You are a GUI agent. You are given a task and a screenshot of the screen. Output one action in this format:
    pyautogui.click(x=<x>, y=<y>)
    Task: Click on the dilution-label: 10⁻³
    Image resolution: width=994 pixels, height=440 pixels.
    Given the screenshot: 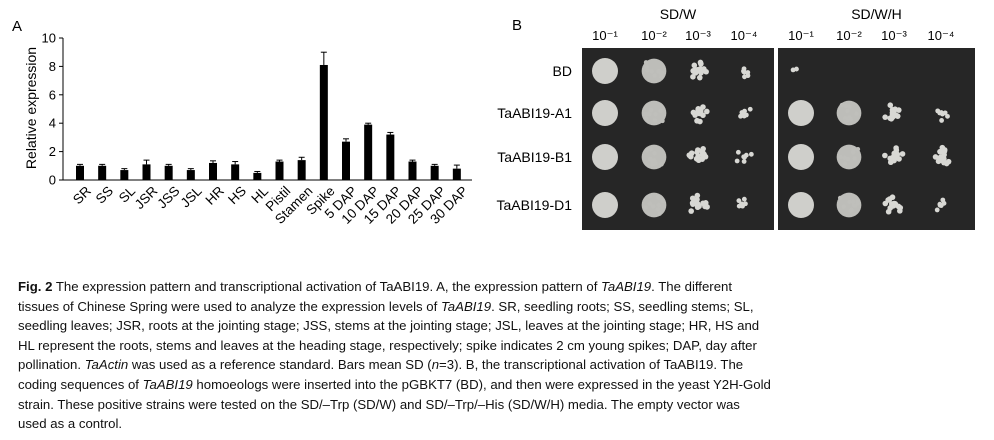 What is the action you would take?
    pyautogui.click(x=894, y=35)
    